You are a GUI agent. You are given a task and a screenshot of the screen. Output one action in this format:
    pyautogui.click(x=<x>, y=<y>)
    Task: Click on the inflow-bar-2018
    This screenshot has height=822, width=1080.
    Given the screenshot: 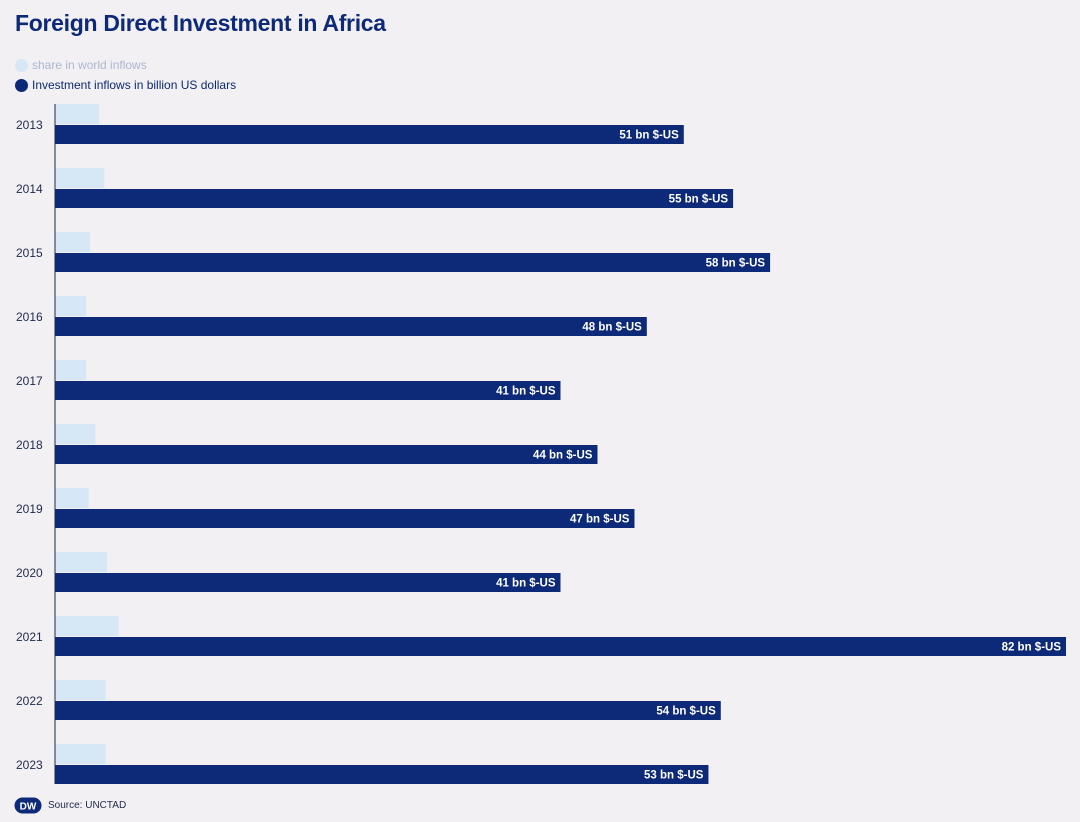 What is the action you would take?
    pyautogui.click(x=326, y=454)
    